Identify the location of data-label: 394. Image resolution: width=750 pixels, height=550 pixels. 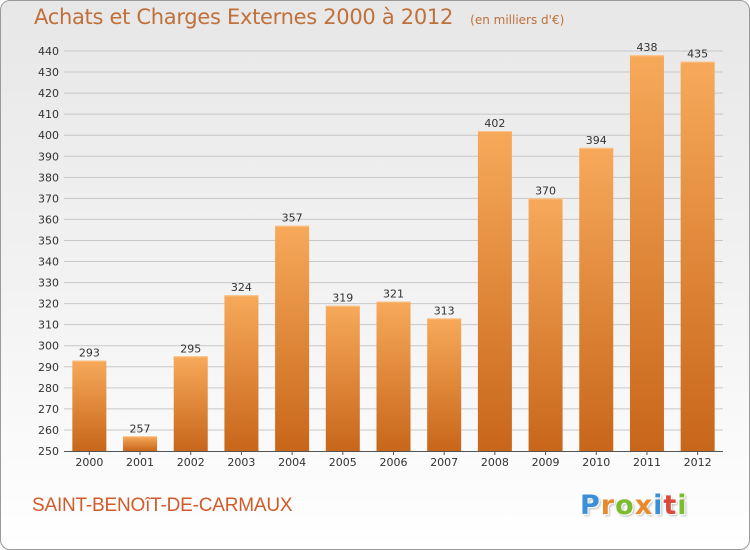
(596, 140).